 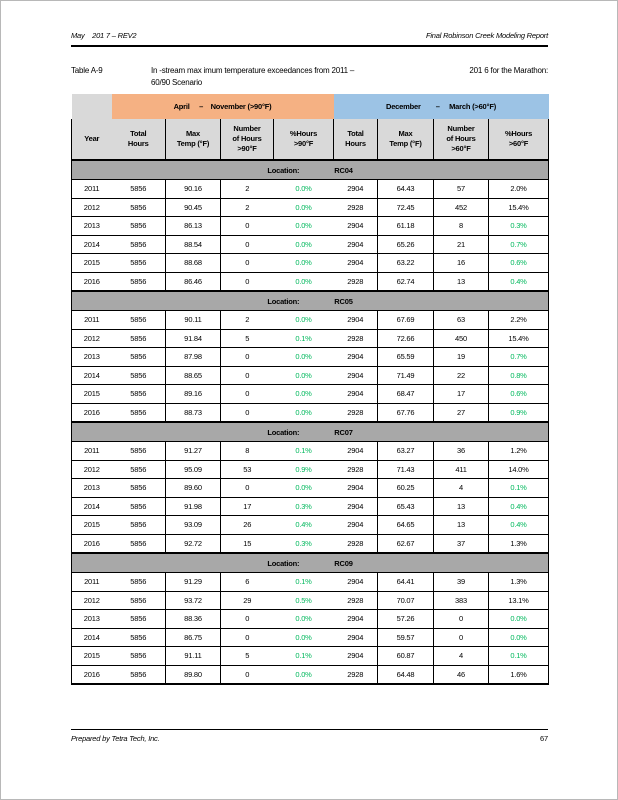 What do you see at coordinates (310, 469) in the screenshot?
I see `table-row: 2012 5856 95.09 53 0.9% 2928 71.43 411 14.0%` at bounding box center [310, 469].